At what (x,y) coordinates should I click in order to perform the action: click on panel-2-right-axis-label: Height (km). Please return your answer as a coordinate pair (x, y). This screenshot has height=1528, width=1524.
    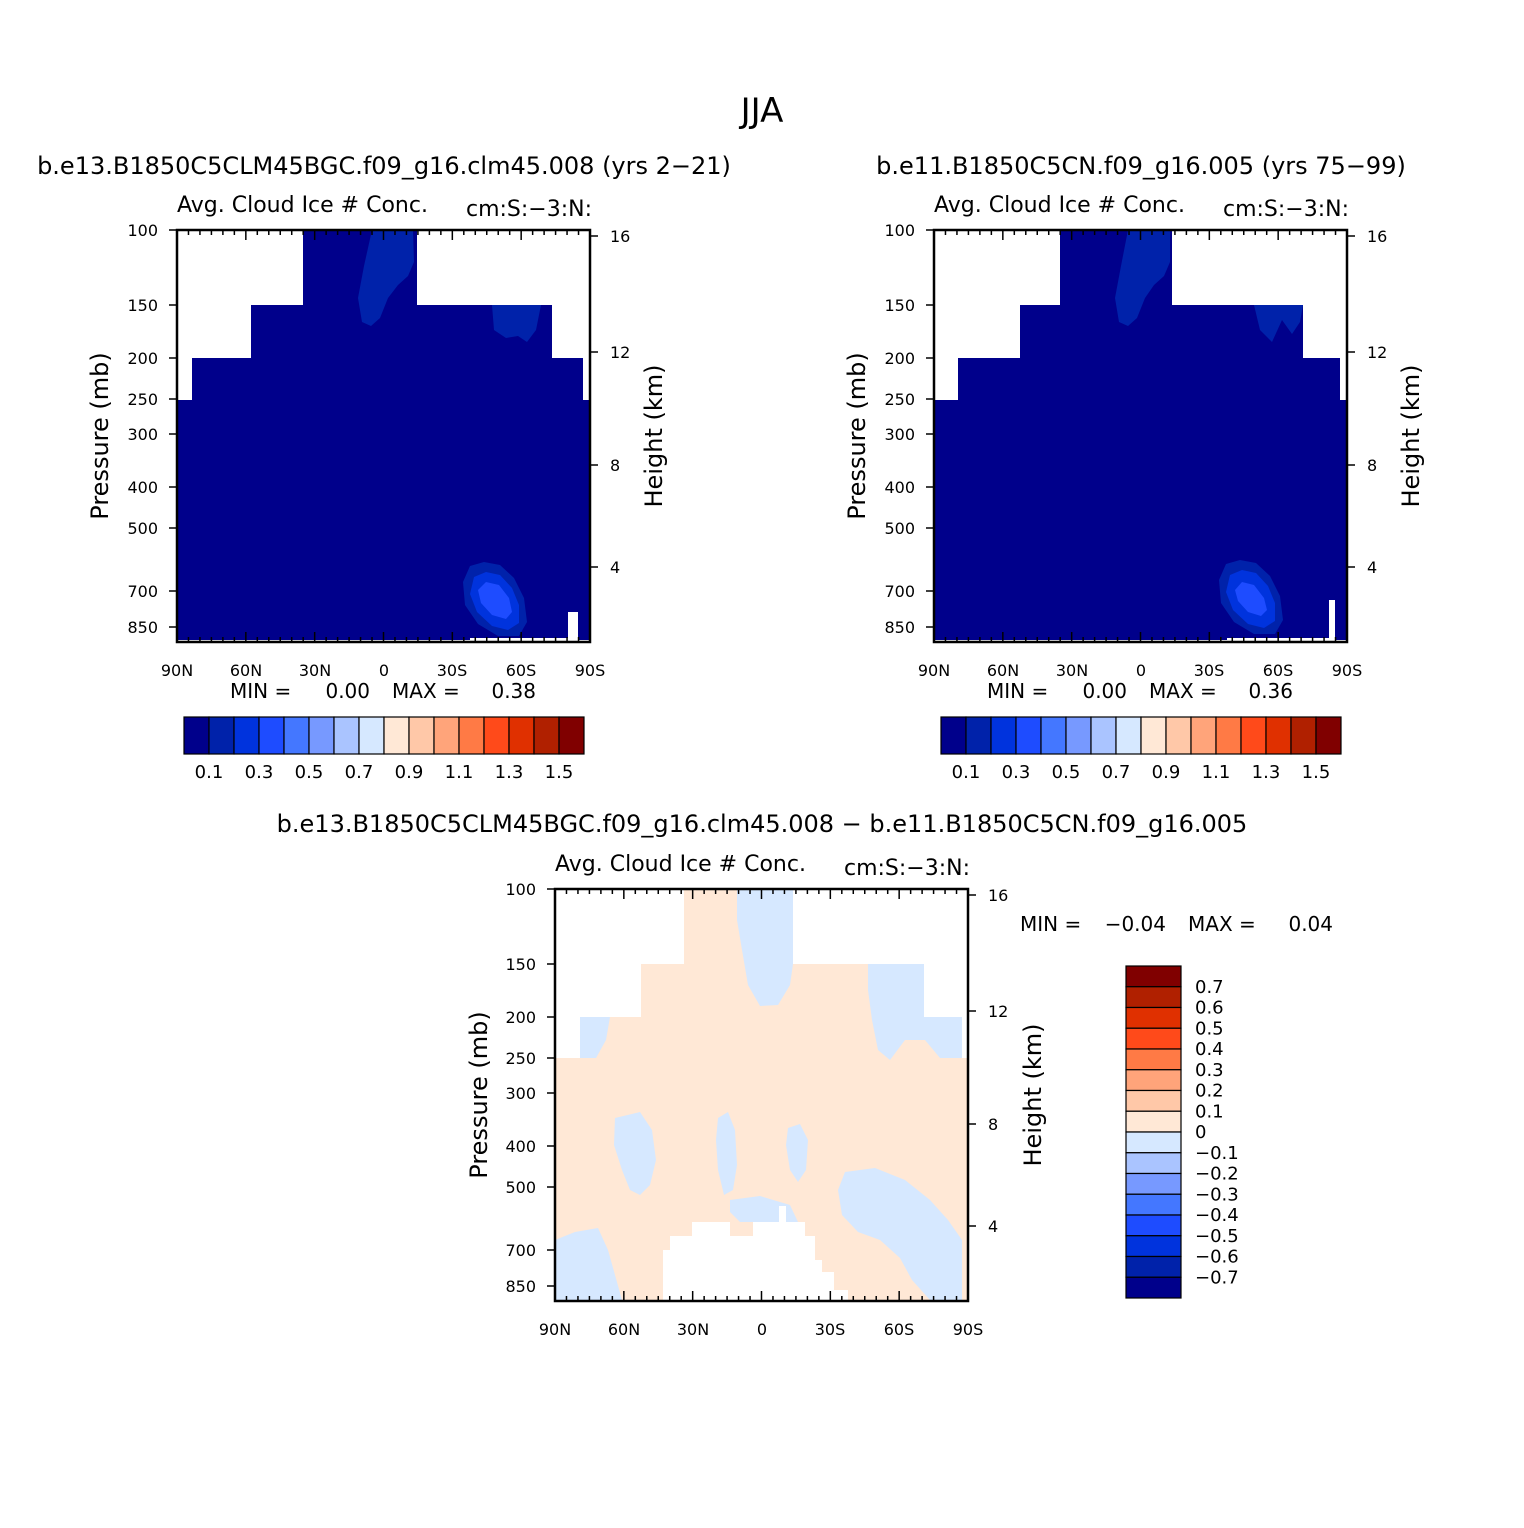
    Looking at the image, I should click on (1411, 436).